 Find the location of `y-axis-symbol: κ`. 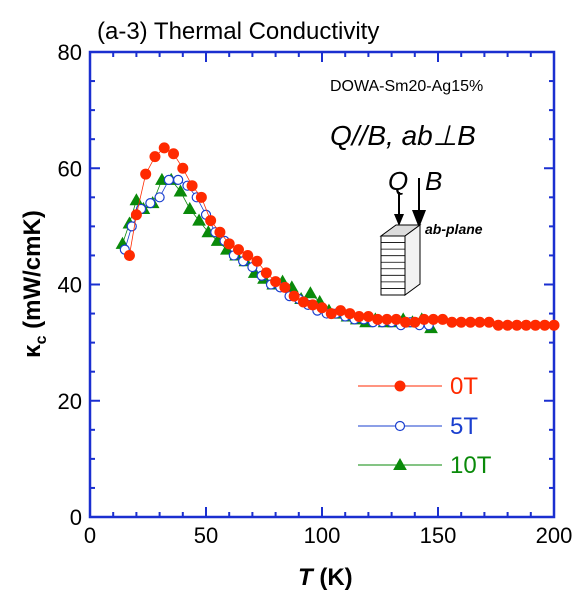

y-axis-symbol: κ is located at coordinates (32, 351).